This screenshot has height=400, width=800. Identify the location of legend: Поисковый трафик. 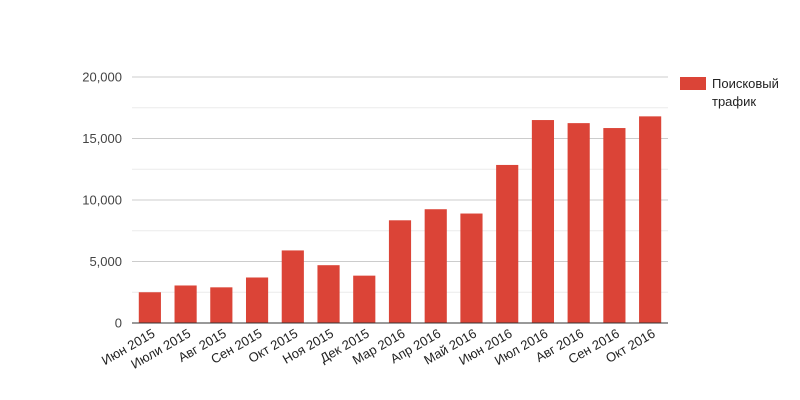
(731, 92).